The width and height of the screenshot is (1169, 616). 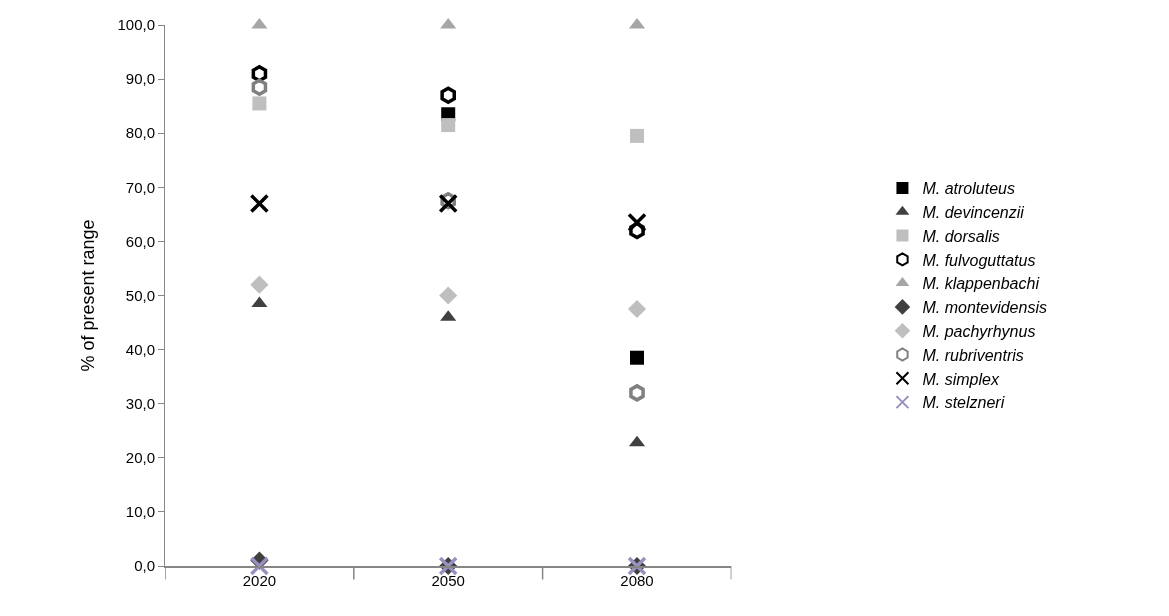 I want to click on legend-label: M. atroluteus, so click(x=968, y=189).